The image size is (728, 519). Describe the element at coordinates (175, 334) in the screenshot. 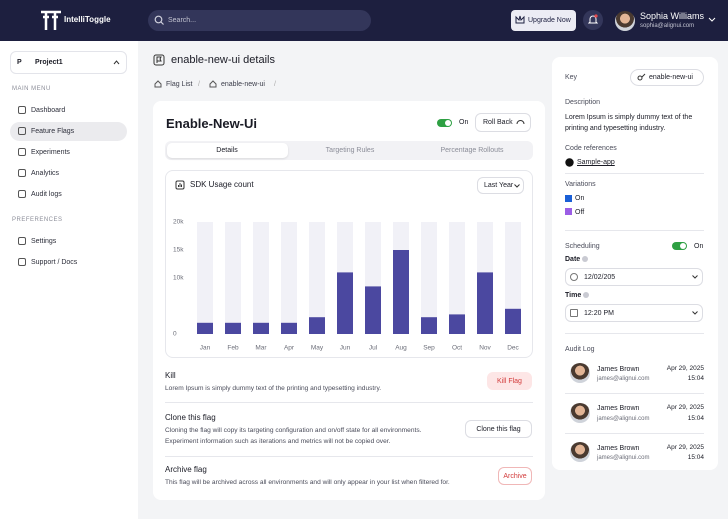

I see `y-tick-label: 0` at that location.